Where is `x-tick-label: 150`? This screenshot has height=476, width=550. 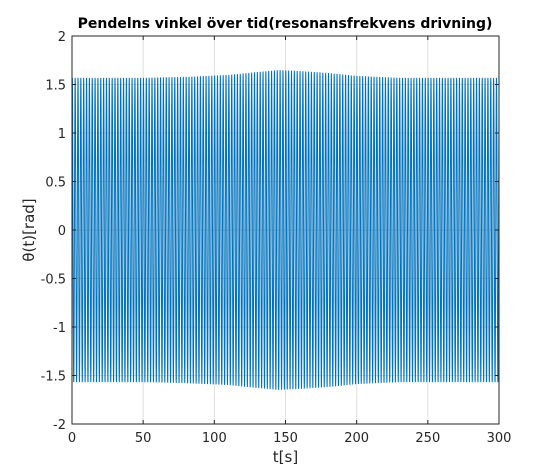
x-tick-label: 150 is located at coordinates (285, 438).